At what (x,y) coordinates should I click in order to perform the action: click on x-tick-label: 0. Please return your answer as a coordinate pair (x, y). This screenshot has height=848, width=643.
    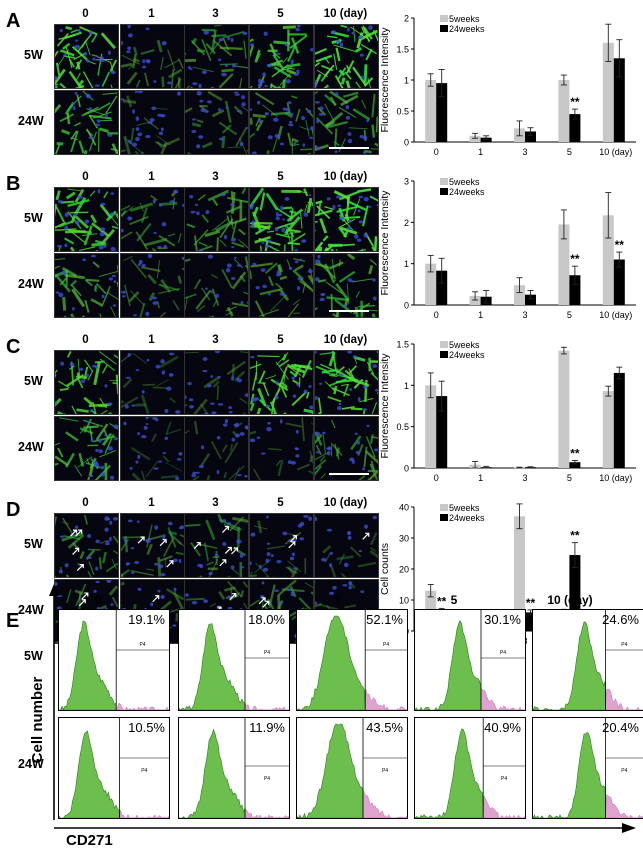
    Looking at the image, I should click on (436, 315).